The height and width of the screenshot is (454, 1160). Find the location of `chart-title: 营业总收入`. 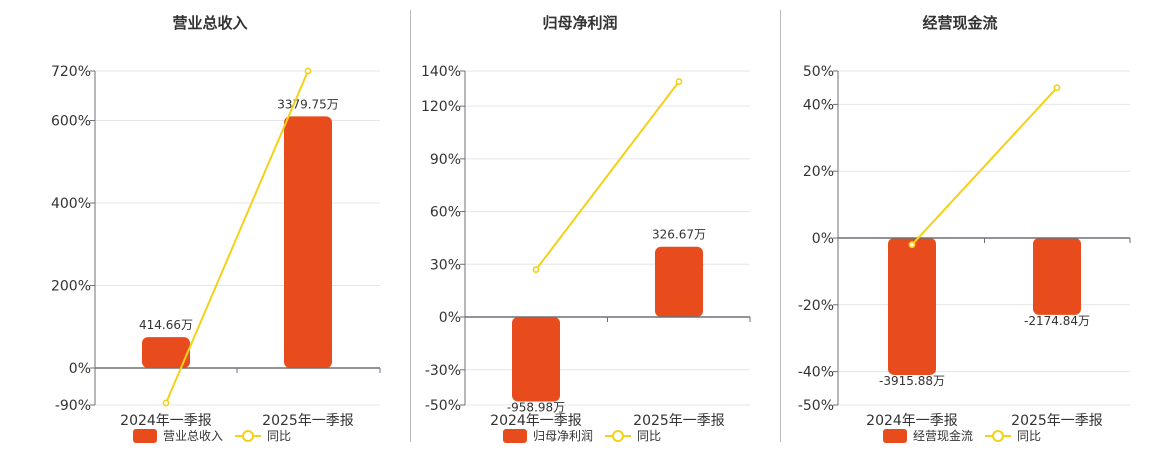

chart-title: 营业总收入 is located at coordinates (209, 23).